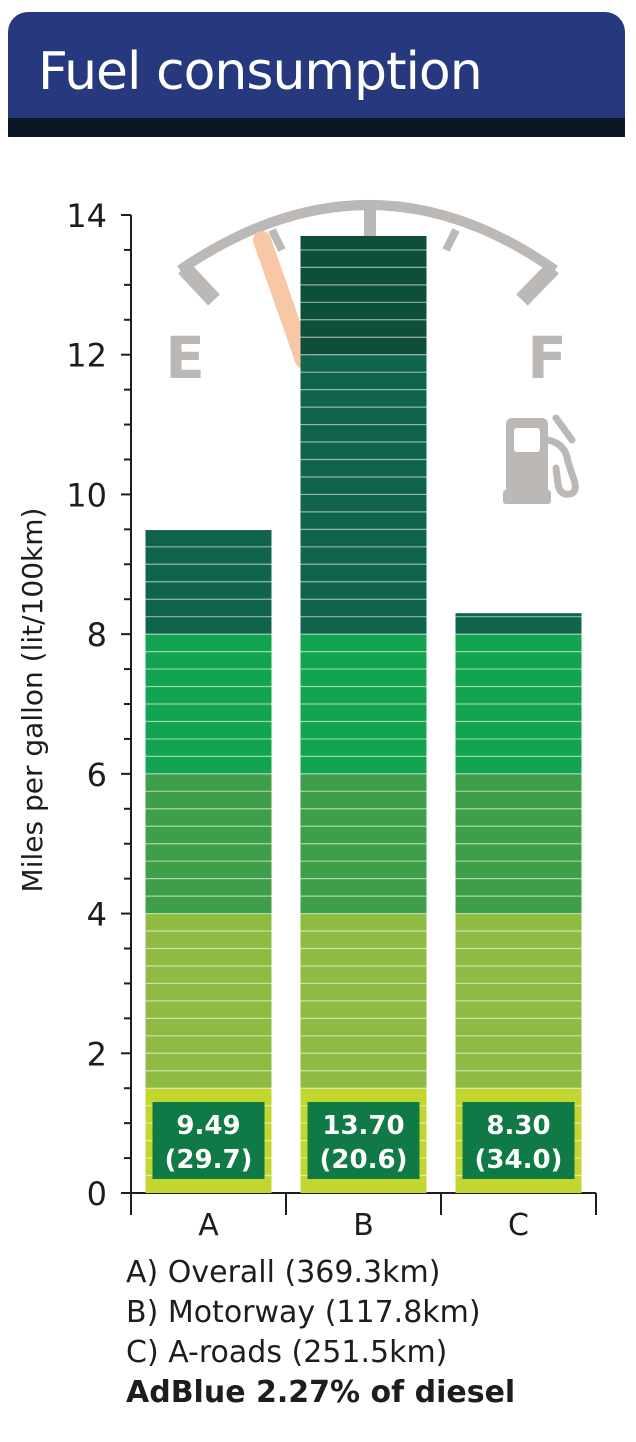  What do you see at coordinates (97, 775) in the screenshot?
I see `y-tick-label: 6` at bounding box center [97, 775].